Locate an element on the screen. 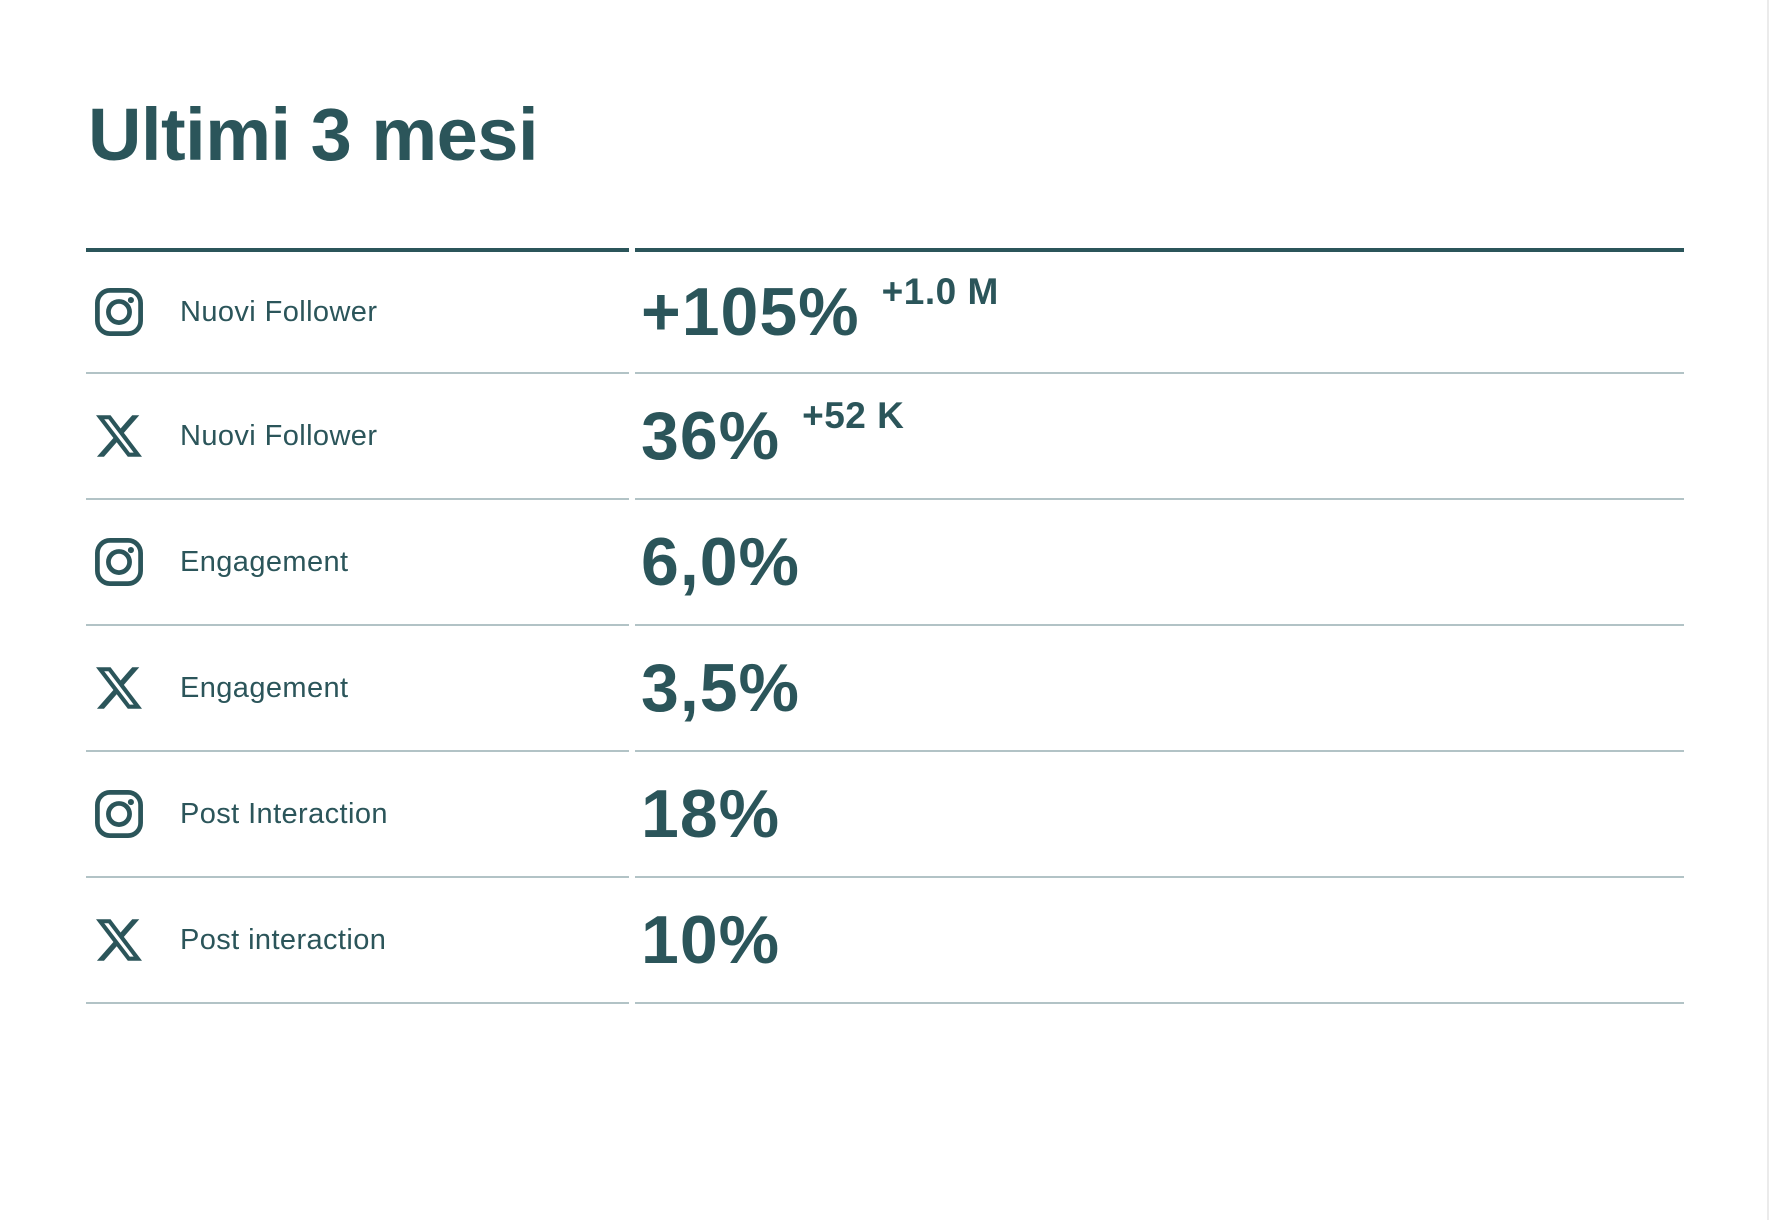 The width and height of the screenshot is (1770, 1220). table-row: Nuovi Follower +105% +1.0 M is located at coordinates (885, 311).